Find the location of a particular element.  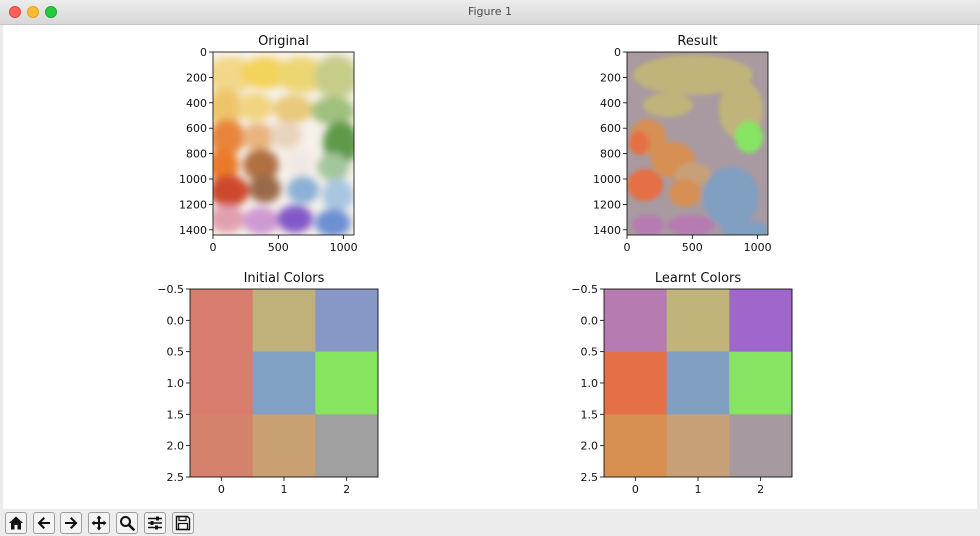

initial-ytick-label: 1.5 is located at coordinates (176, 414).